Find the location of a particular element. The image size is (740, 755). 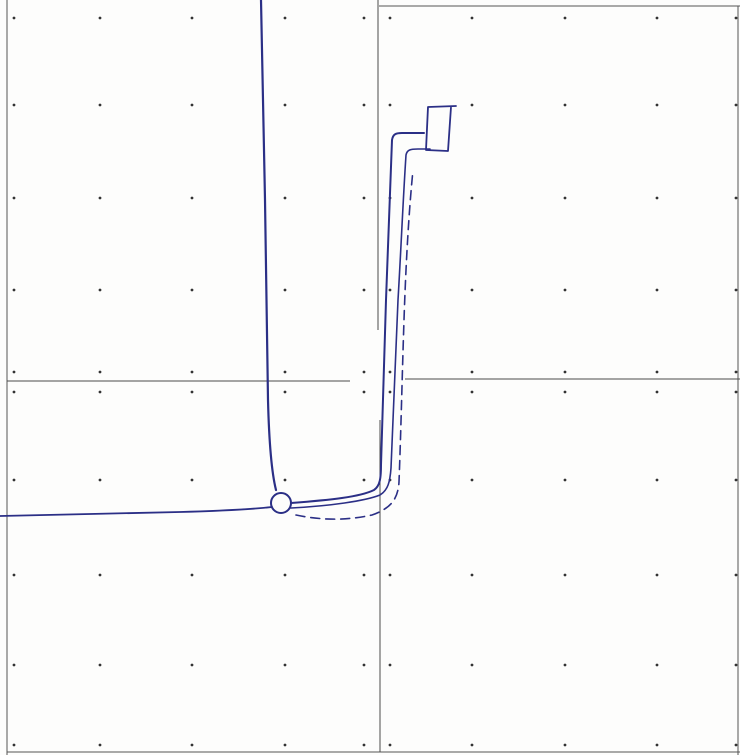

l-route-outer is located at coordinates (357, 318).